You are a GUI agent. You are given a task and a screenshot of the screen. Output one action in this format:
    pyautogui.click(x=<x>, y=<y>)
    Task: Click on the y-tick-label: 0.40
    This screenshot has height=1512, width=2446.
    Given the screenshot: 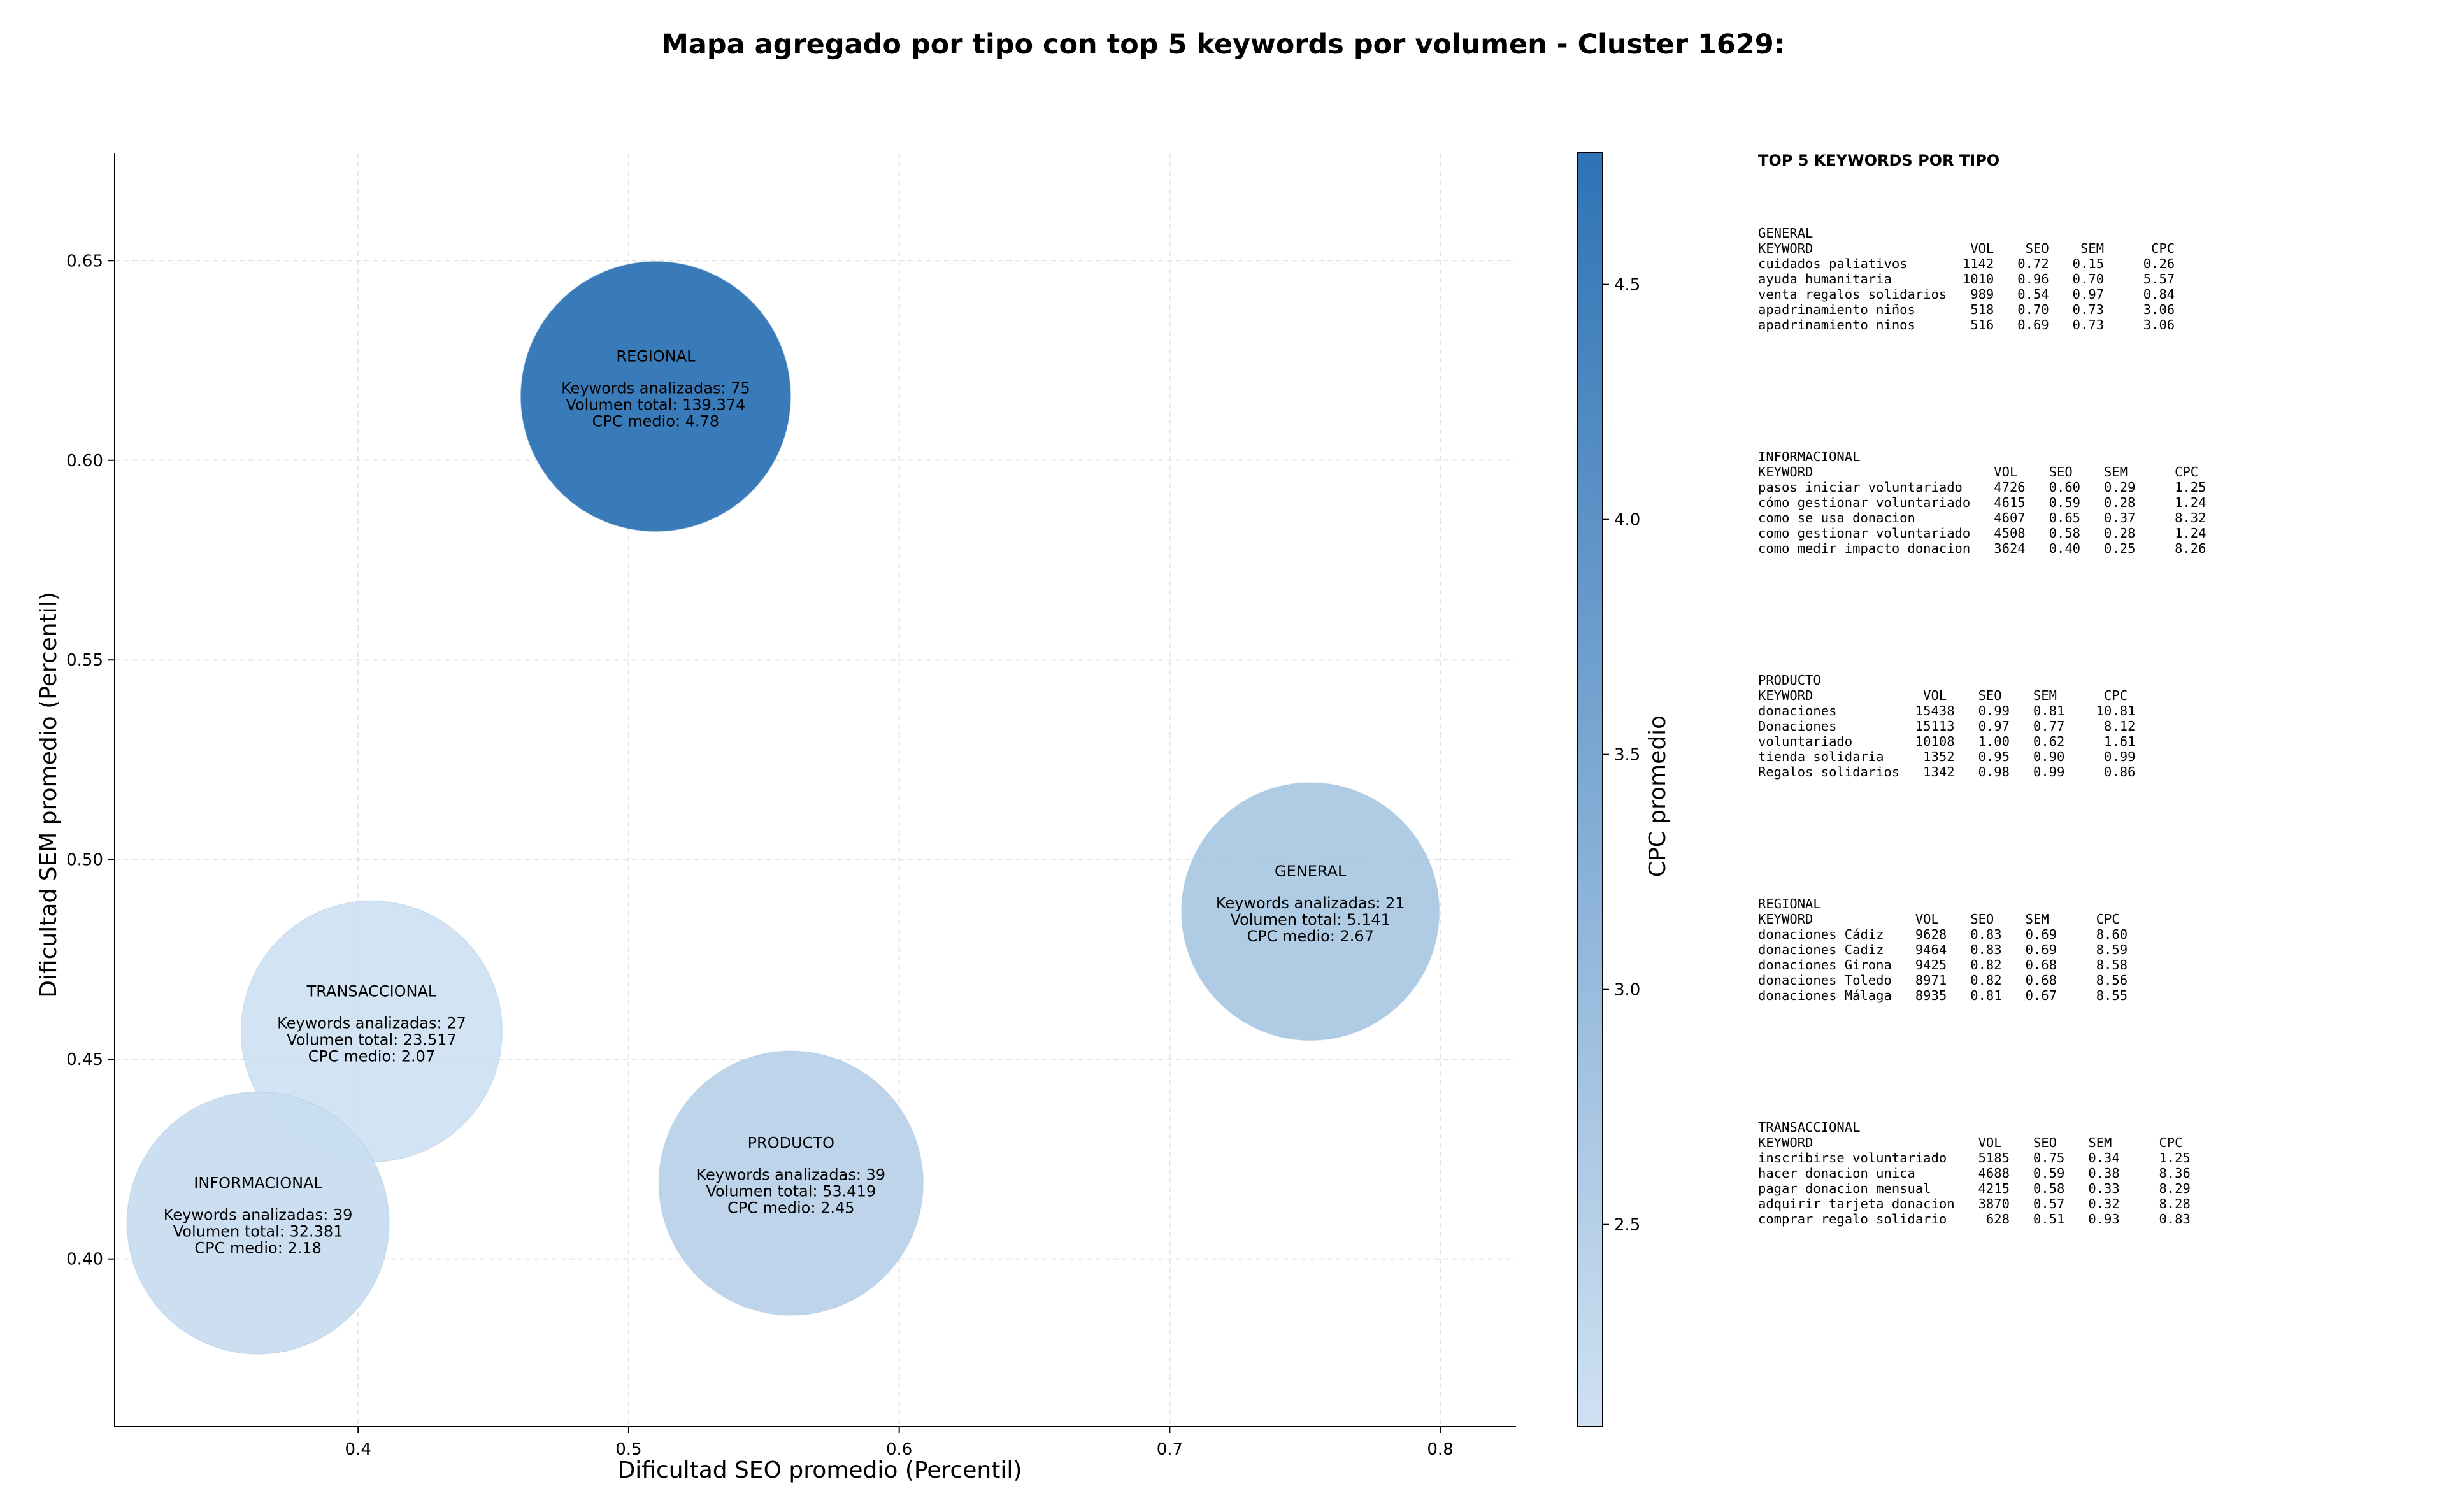 What is the action you would take?
    pyautogui.click(x=84, y=1259)
    